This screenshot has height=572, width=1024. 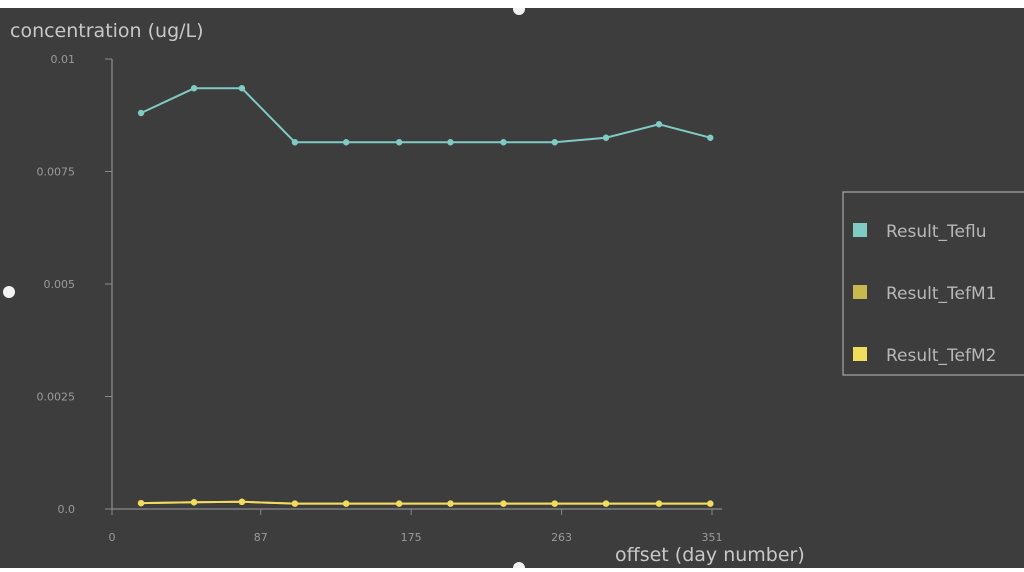 I want to click on series-line-result-teflu, so click(x=425, y=115).